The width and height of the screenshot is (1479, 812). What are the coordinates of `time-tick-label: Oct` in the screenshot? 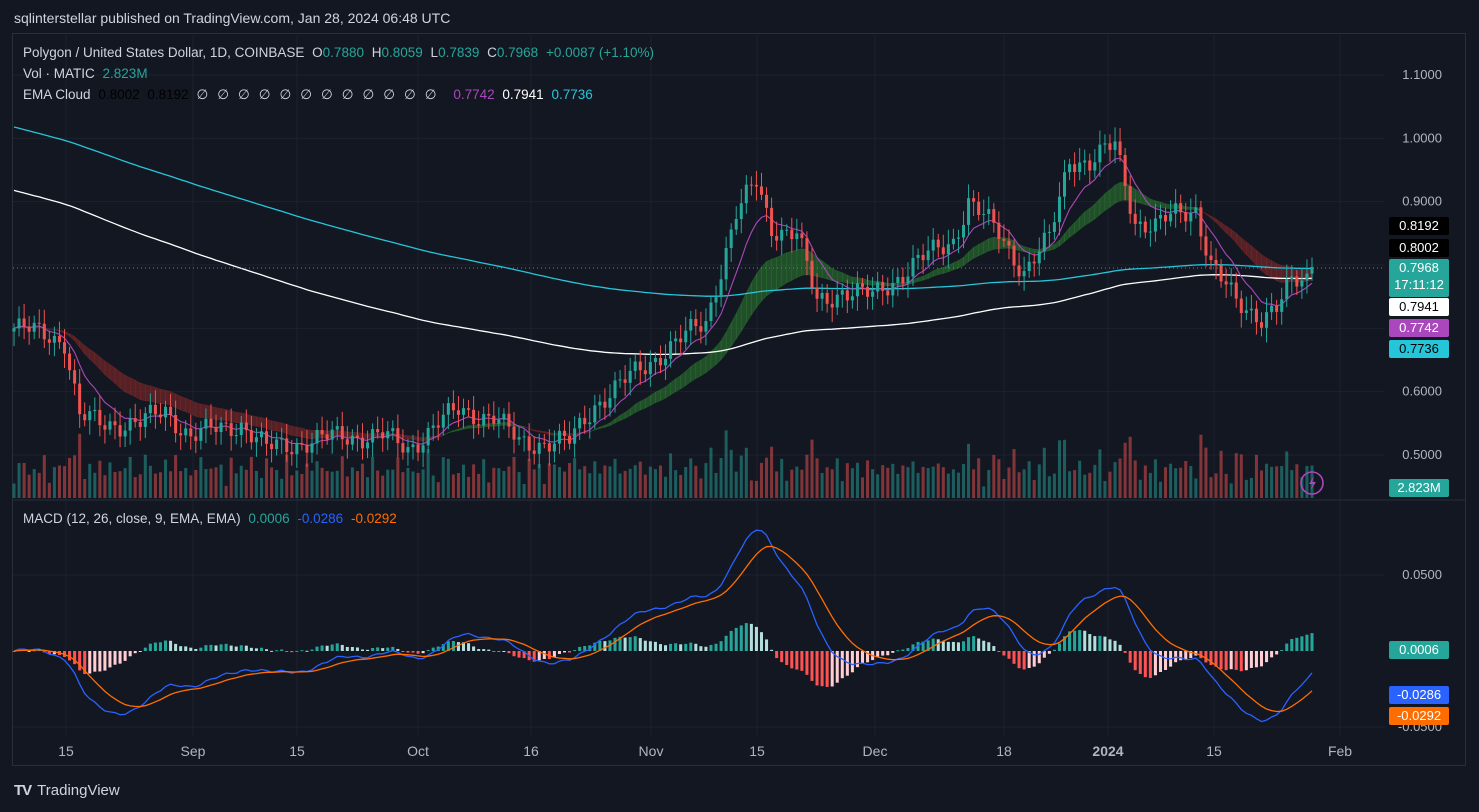 It's located at (418, 751).